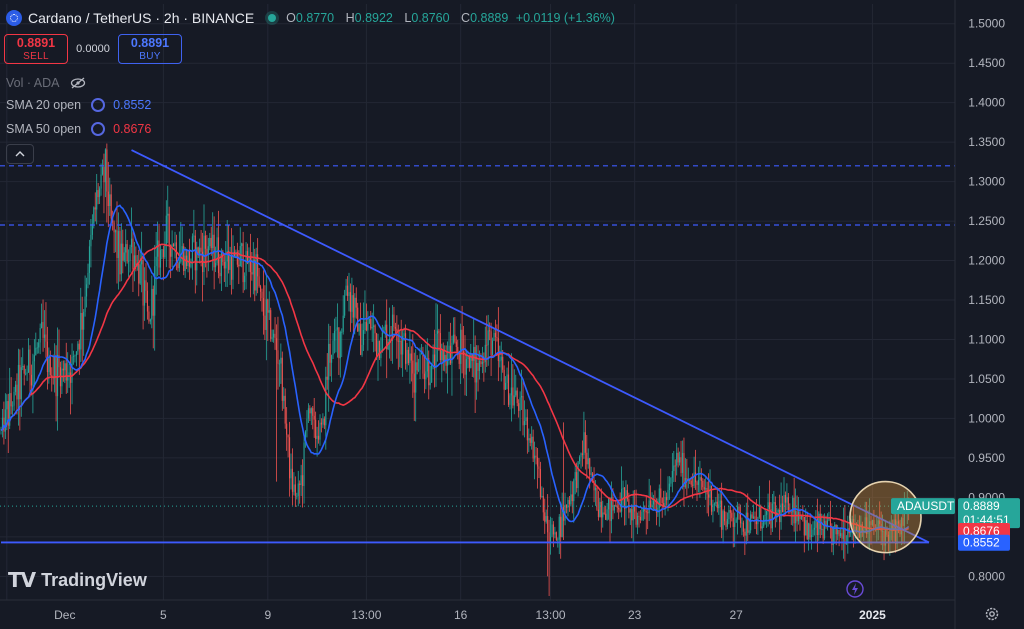 The width and height of the screenshot is (1024, 629). What do you see at coordinates (150, 49) in the screenshot?
I see `buy-button: 0.8891 BUY` at bounding box center [150, 49].